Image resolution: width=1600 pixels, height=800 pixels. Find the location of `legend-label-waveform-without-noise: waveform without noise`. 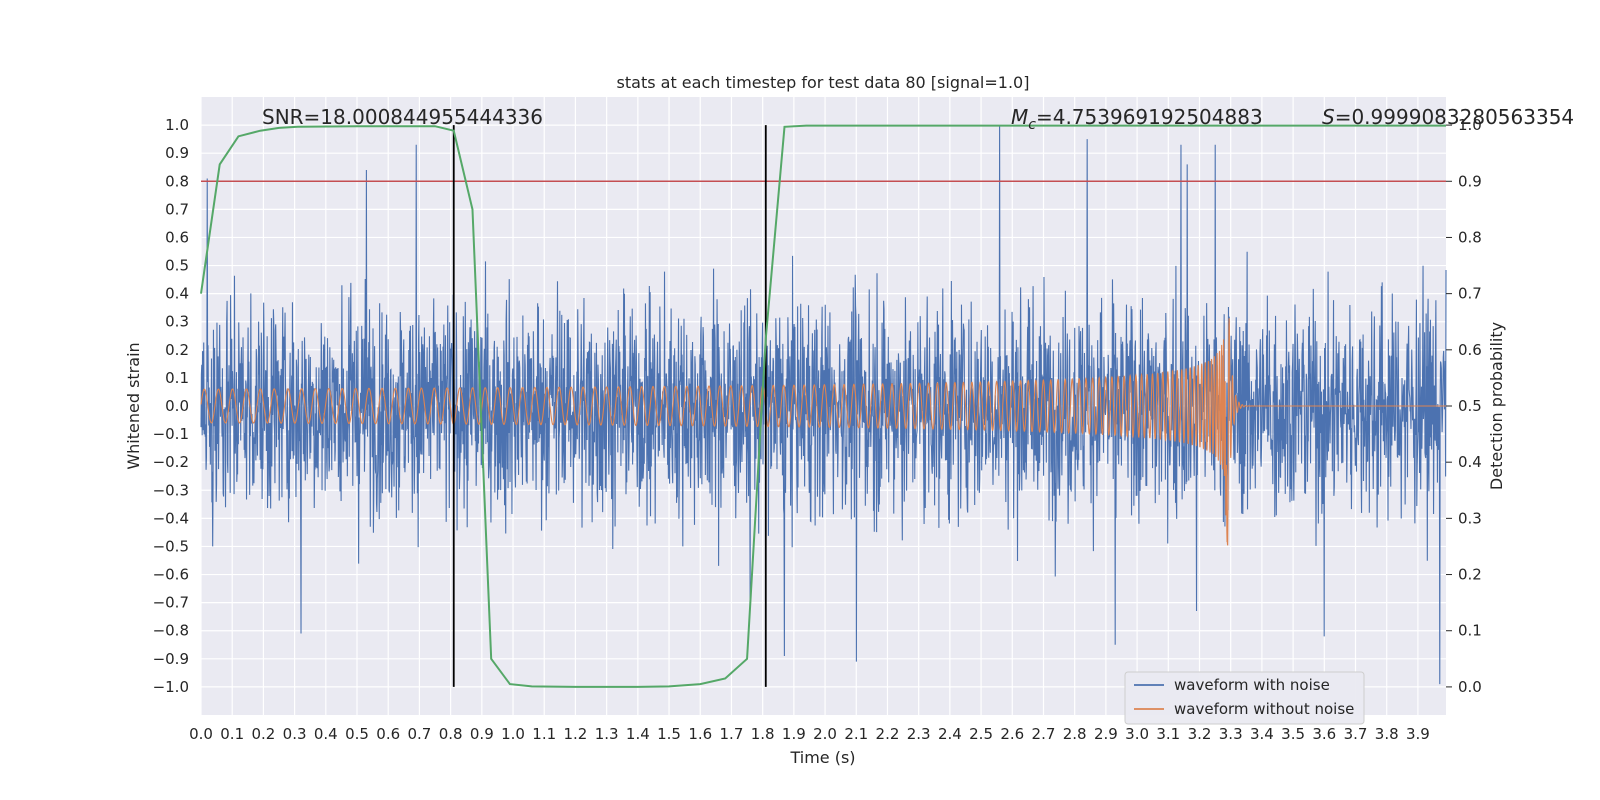

legend-label-waveform-without-noise: waveform without noise is located at coordinates (1264, 709).